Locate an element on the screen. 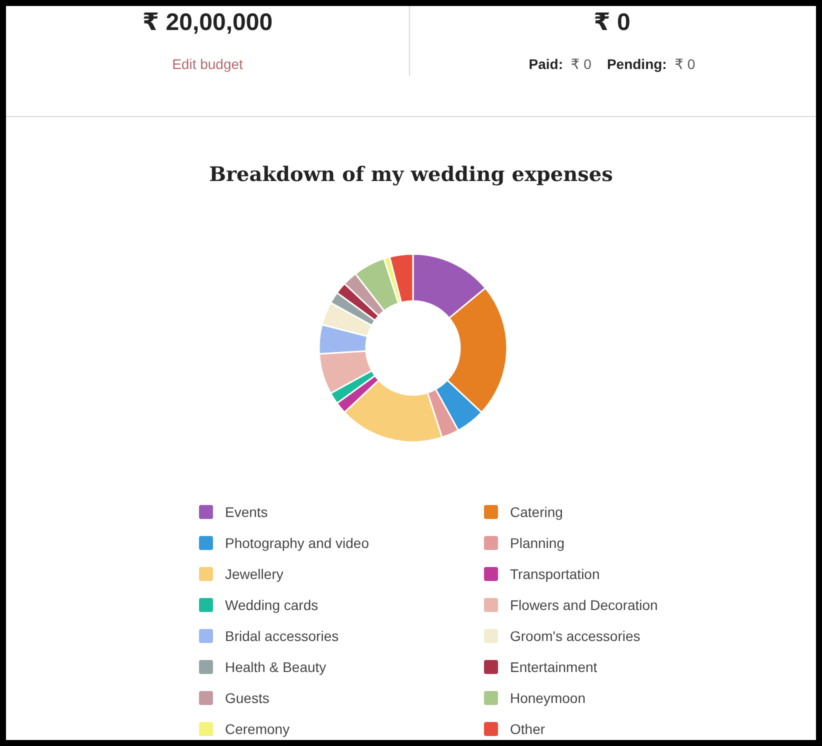 The width and height of the screenshot is (822, 746). legend-label: Planning is located at coordinates (537, 542).